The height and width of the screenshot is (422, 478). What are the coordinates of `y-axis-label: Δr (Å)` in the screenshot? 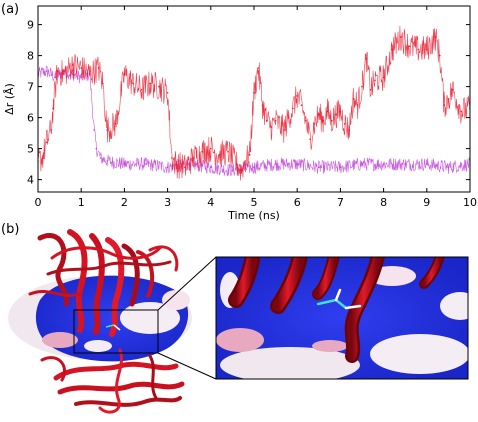 It's located at (9, 99).